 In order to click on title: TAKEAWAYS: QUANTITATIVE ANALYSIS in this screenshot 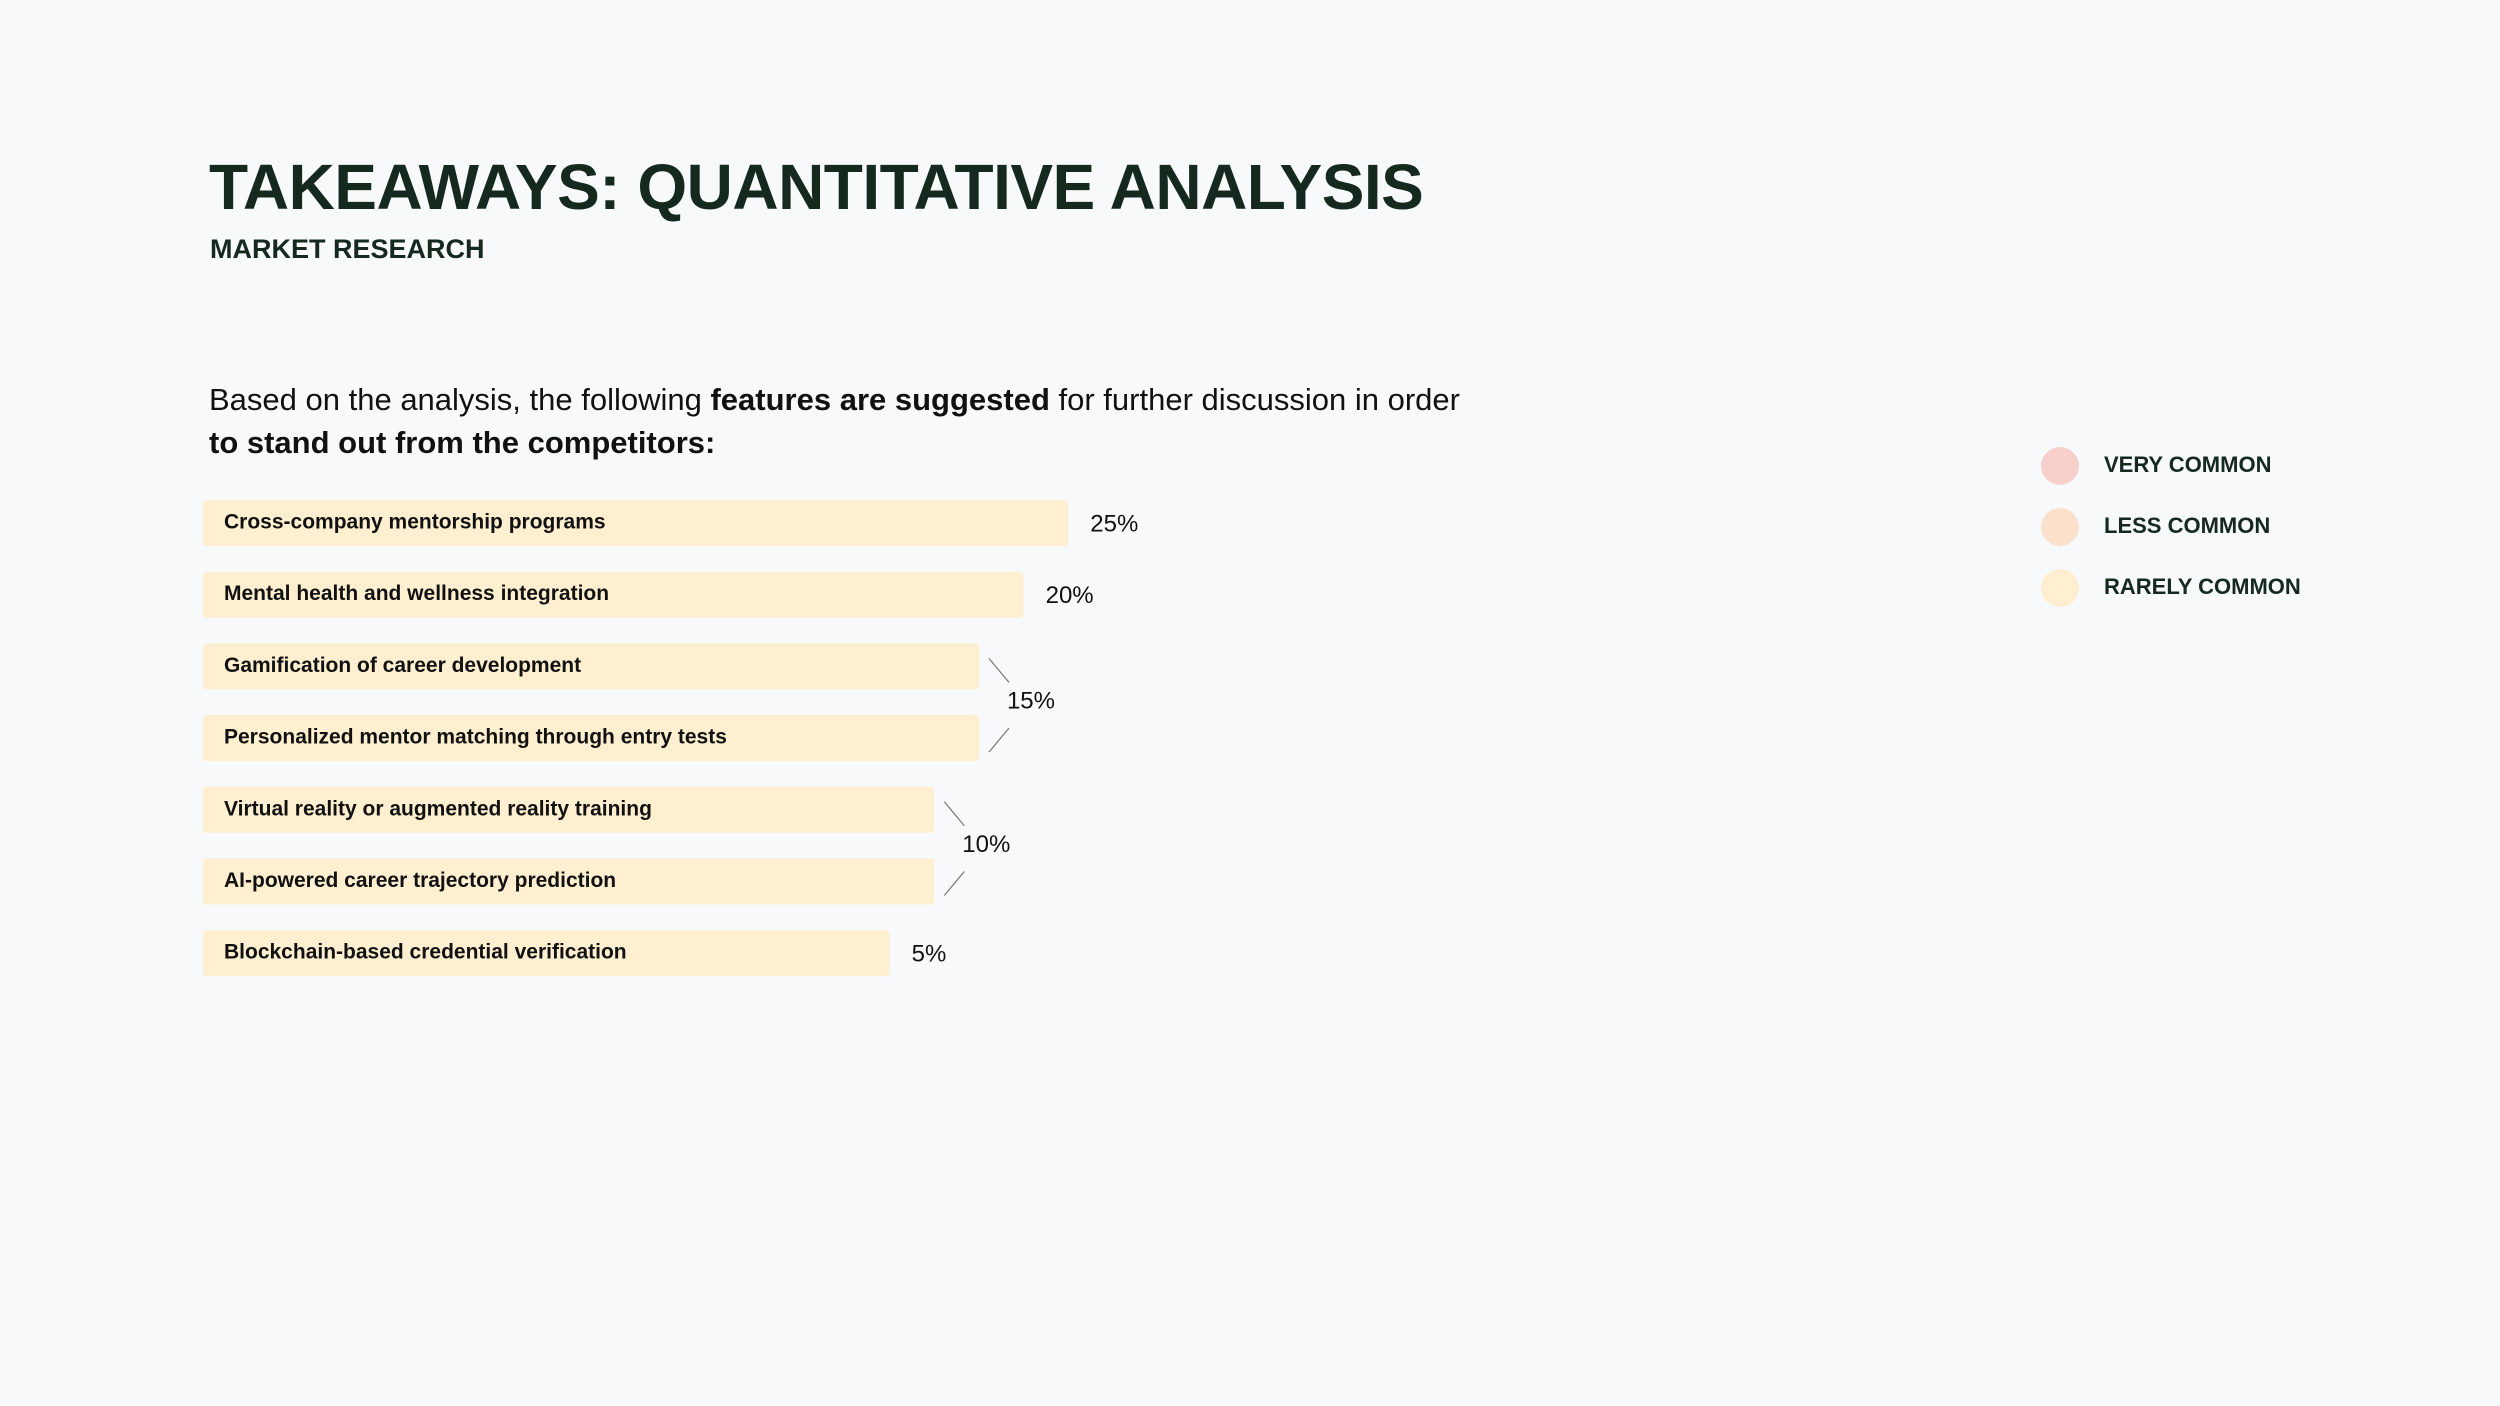, I will do `click(816, 187)`.